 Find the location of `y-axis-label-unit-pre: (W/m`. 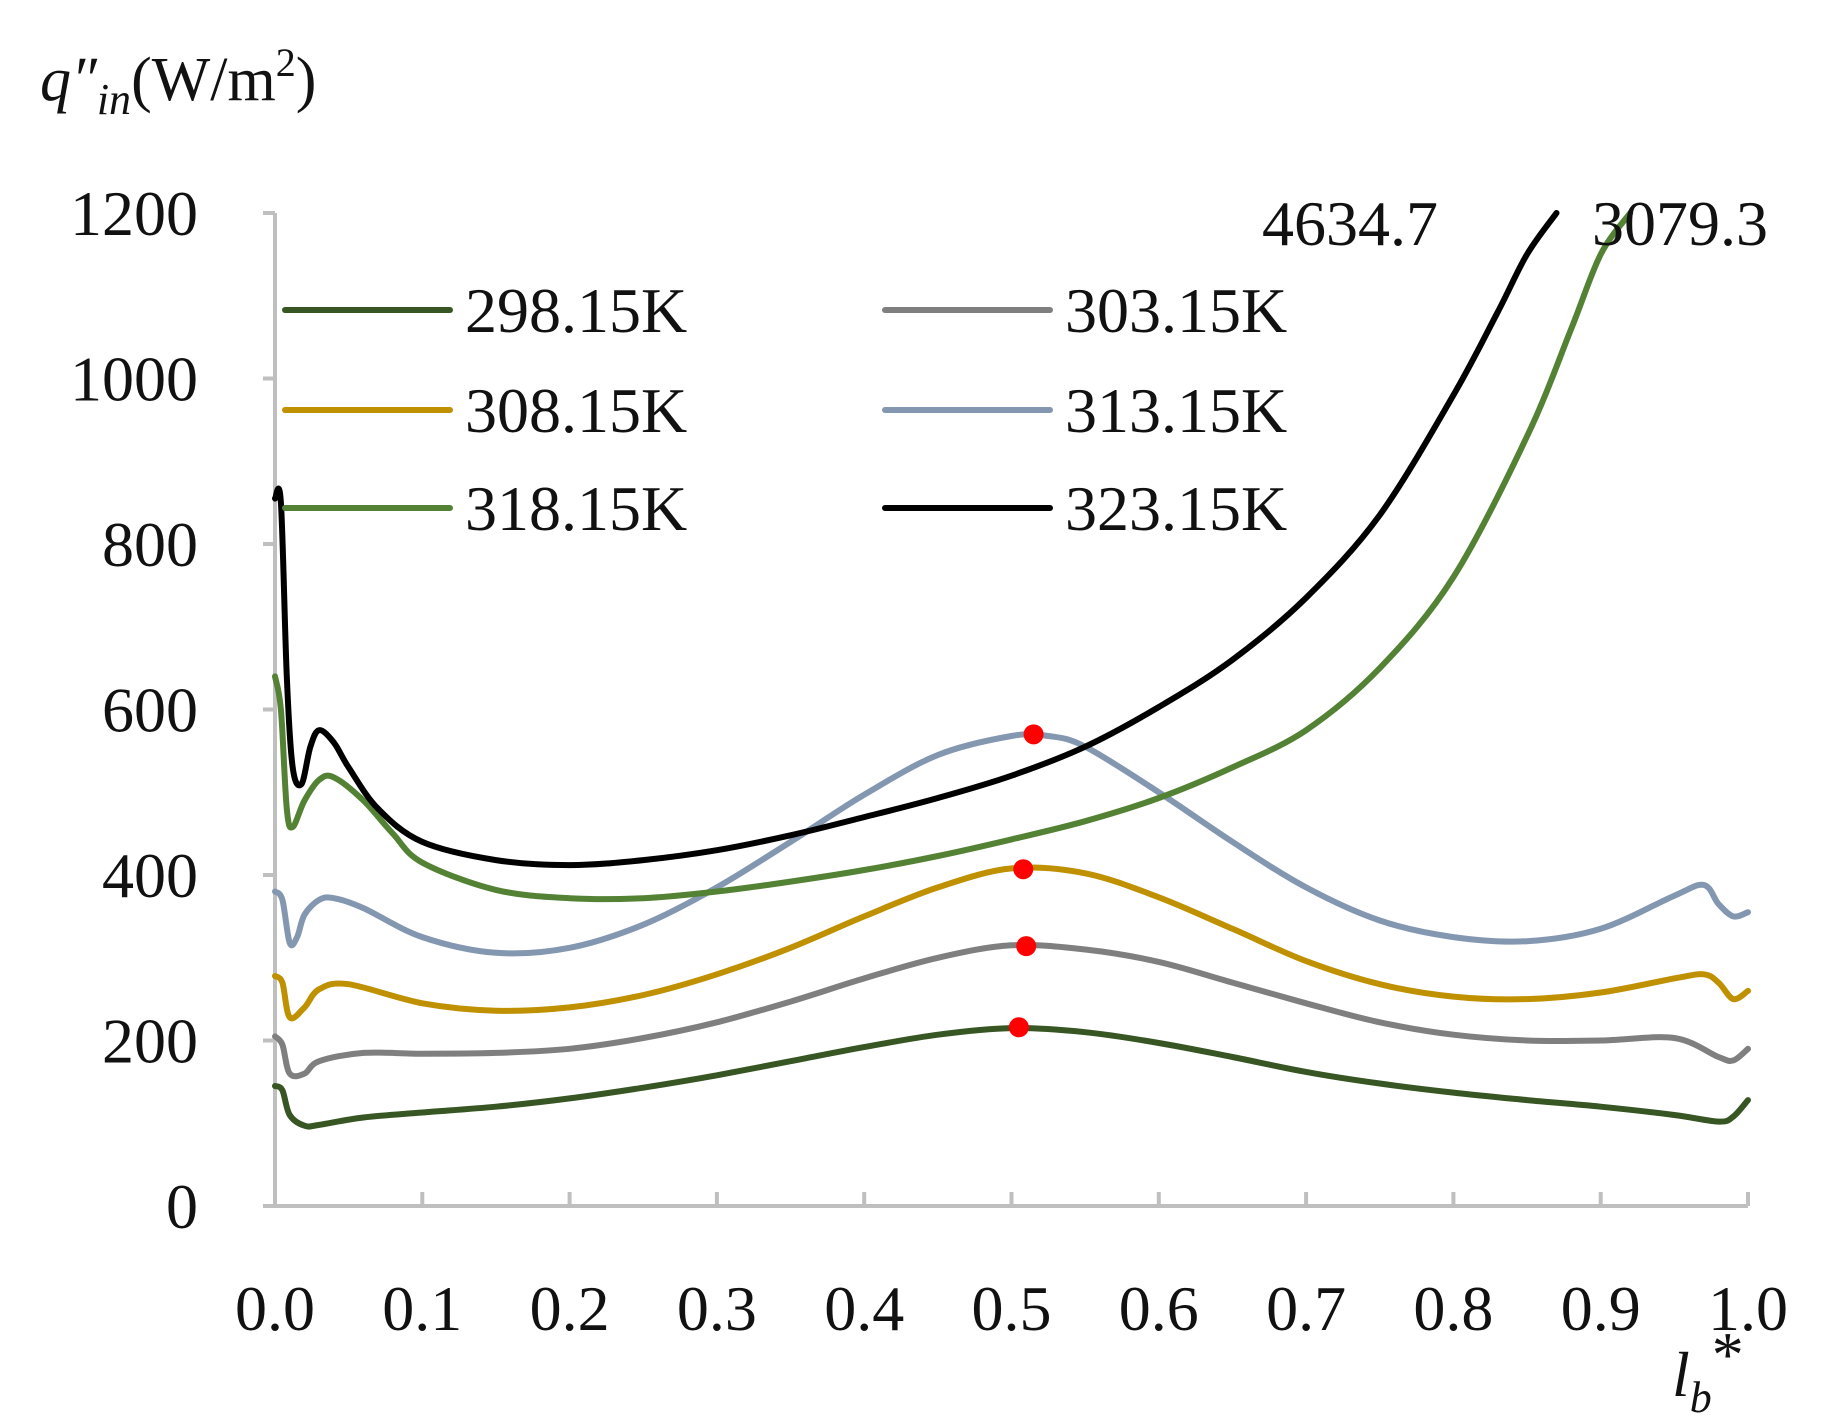

y-axis-label-unit-pre: (W/m is located at coordinates (203, 80).